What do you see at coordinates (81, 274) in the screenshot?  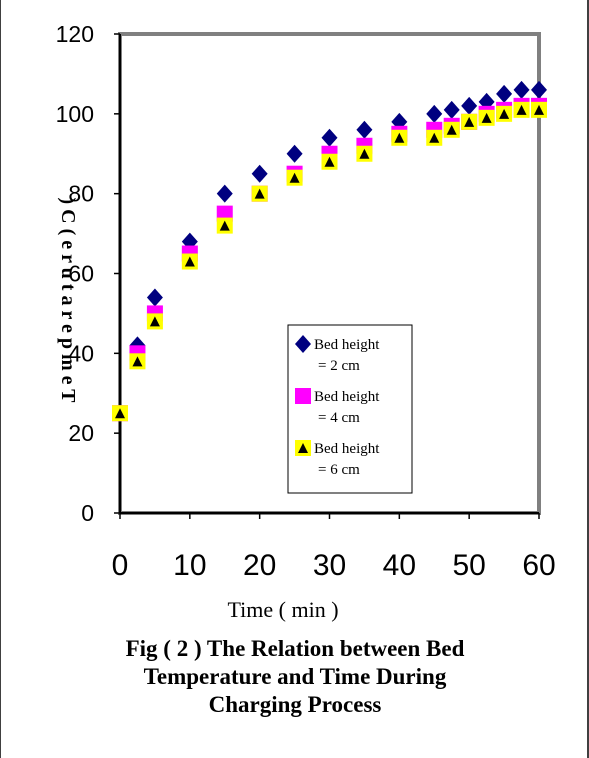 I see `y-tick-label: 60` at bounding box center [81, 274].